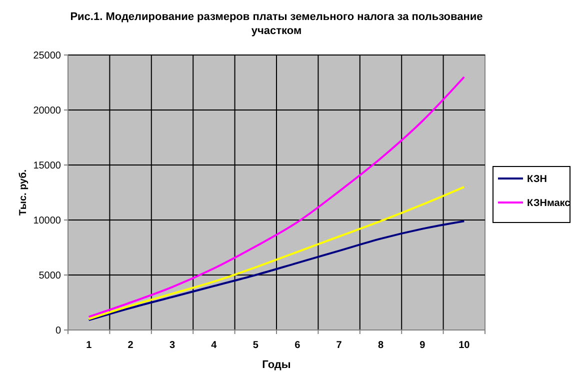  What do you see at coordinates (297, 345) in the screenshot?
I see `x-tick-label: 6` at bounding box center [297, 345].